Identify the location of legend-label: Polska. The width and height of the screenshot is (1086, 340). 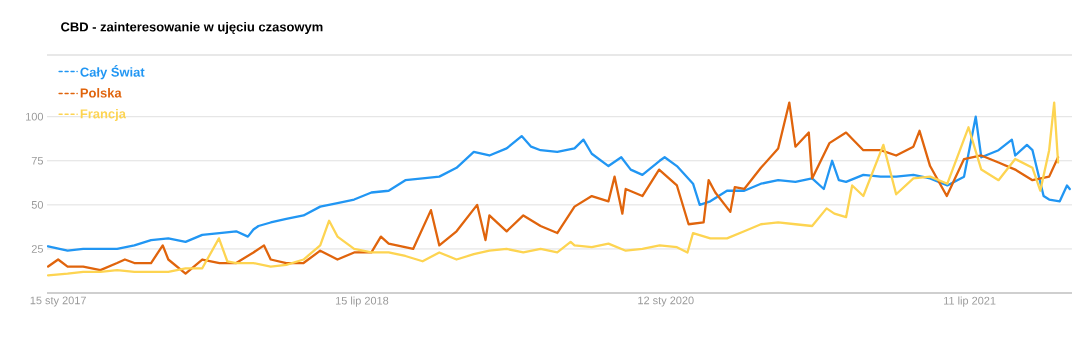
(101, 93).